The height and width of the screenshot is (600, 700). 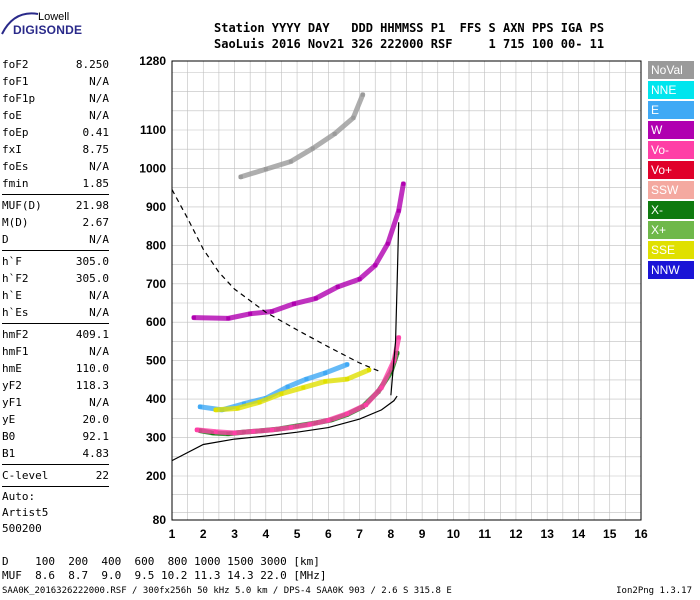 What do you see at coordinates (55, 334) in the screenshot?
I see `param-row: hmF2 409.1` at bounding box center [55, 334].